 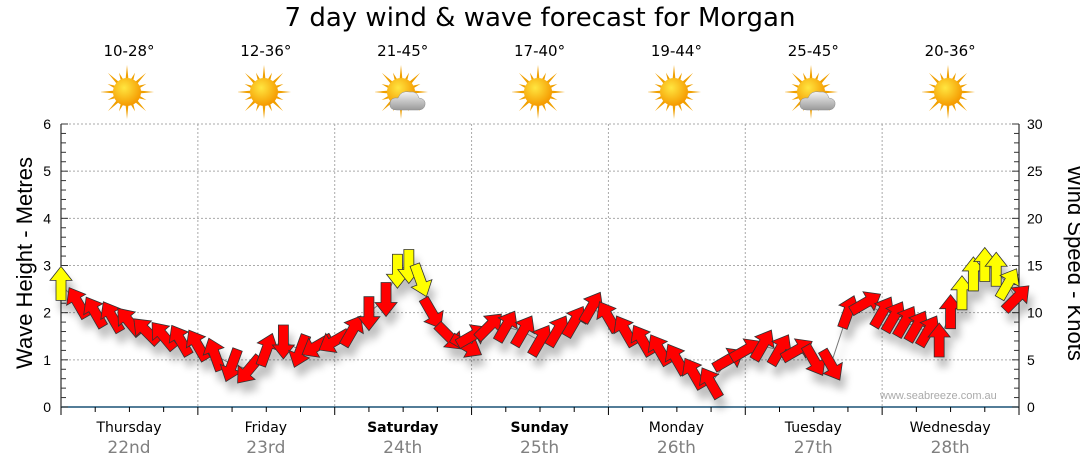 What do you see at coordinates (676, 51) in the screenshot?
I see `temperature-range: 19-44°` at bounding box center [676, 51].